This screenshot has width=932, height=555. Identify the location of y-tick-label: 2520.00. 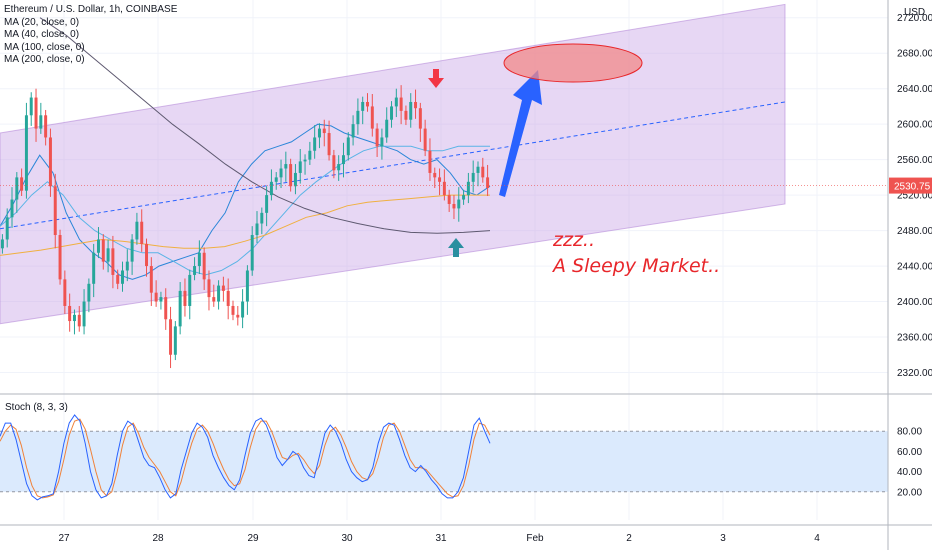
(914, 196).